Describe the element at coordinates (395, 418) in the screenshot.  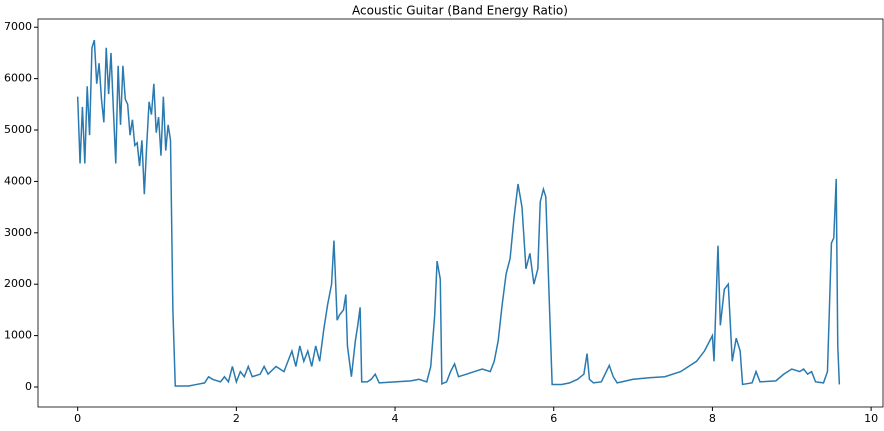
I see `x-tick-label: 4` at that location.